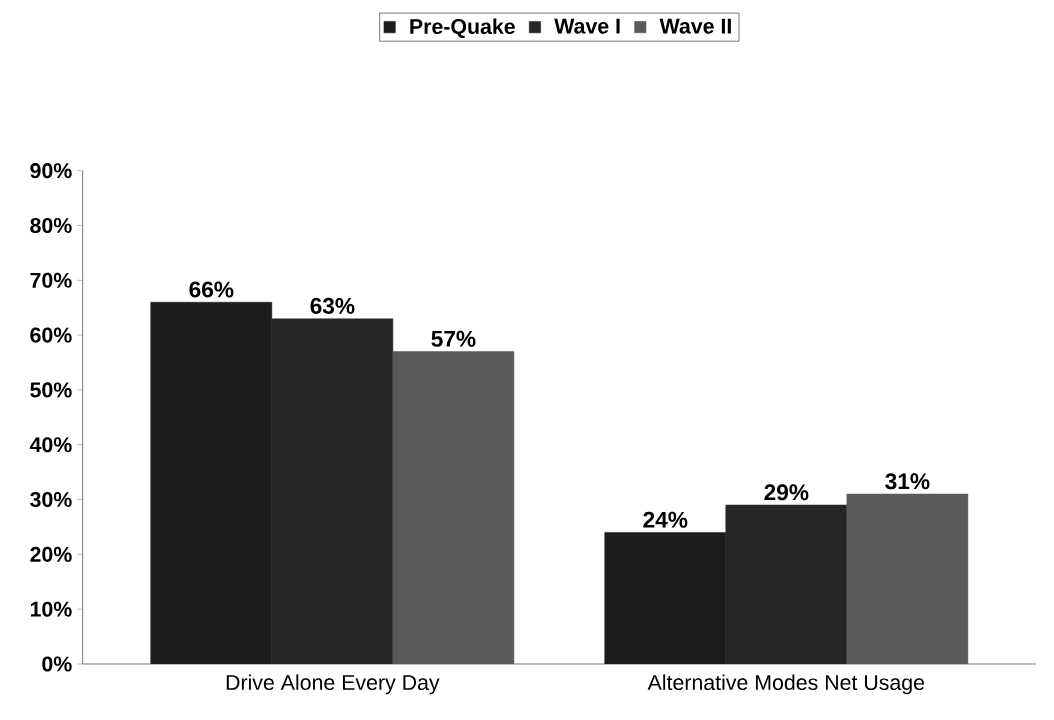 This screenshot has height=720, width=1054. I want to click on data-label: 31%, so click(907, 481).